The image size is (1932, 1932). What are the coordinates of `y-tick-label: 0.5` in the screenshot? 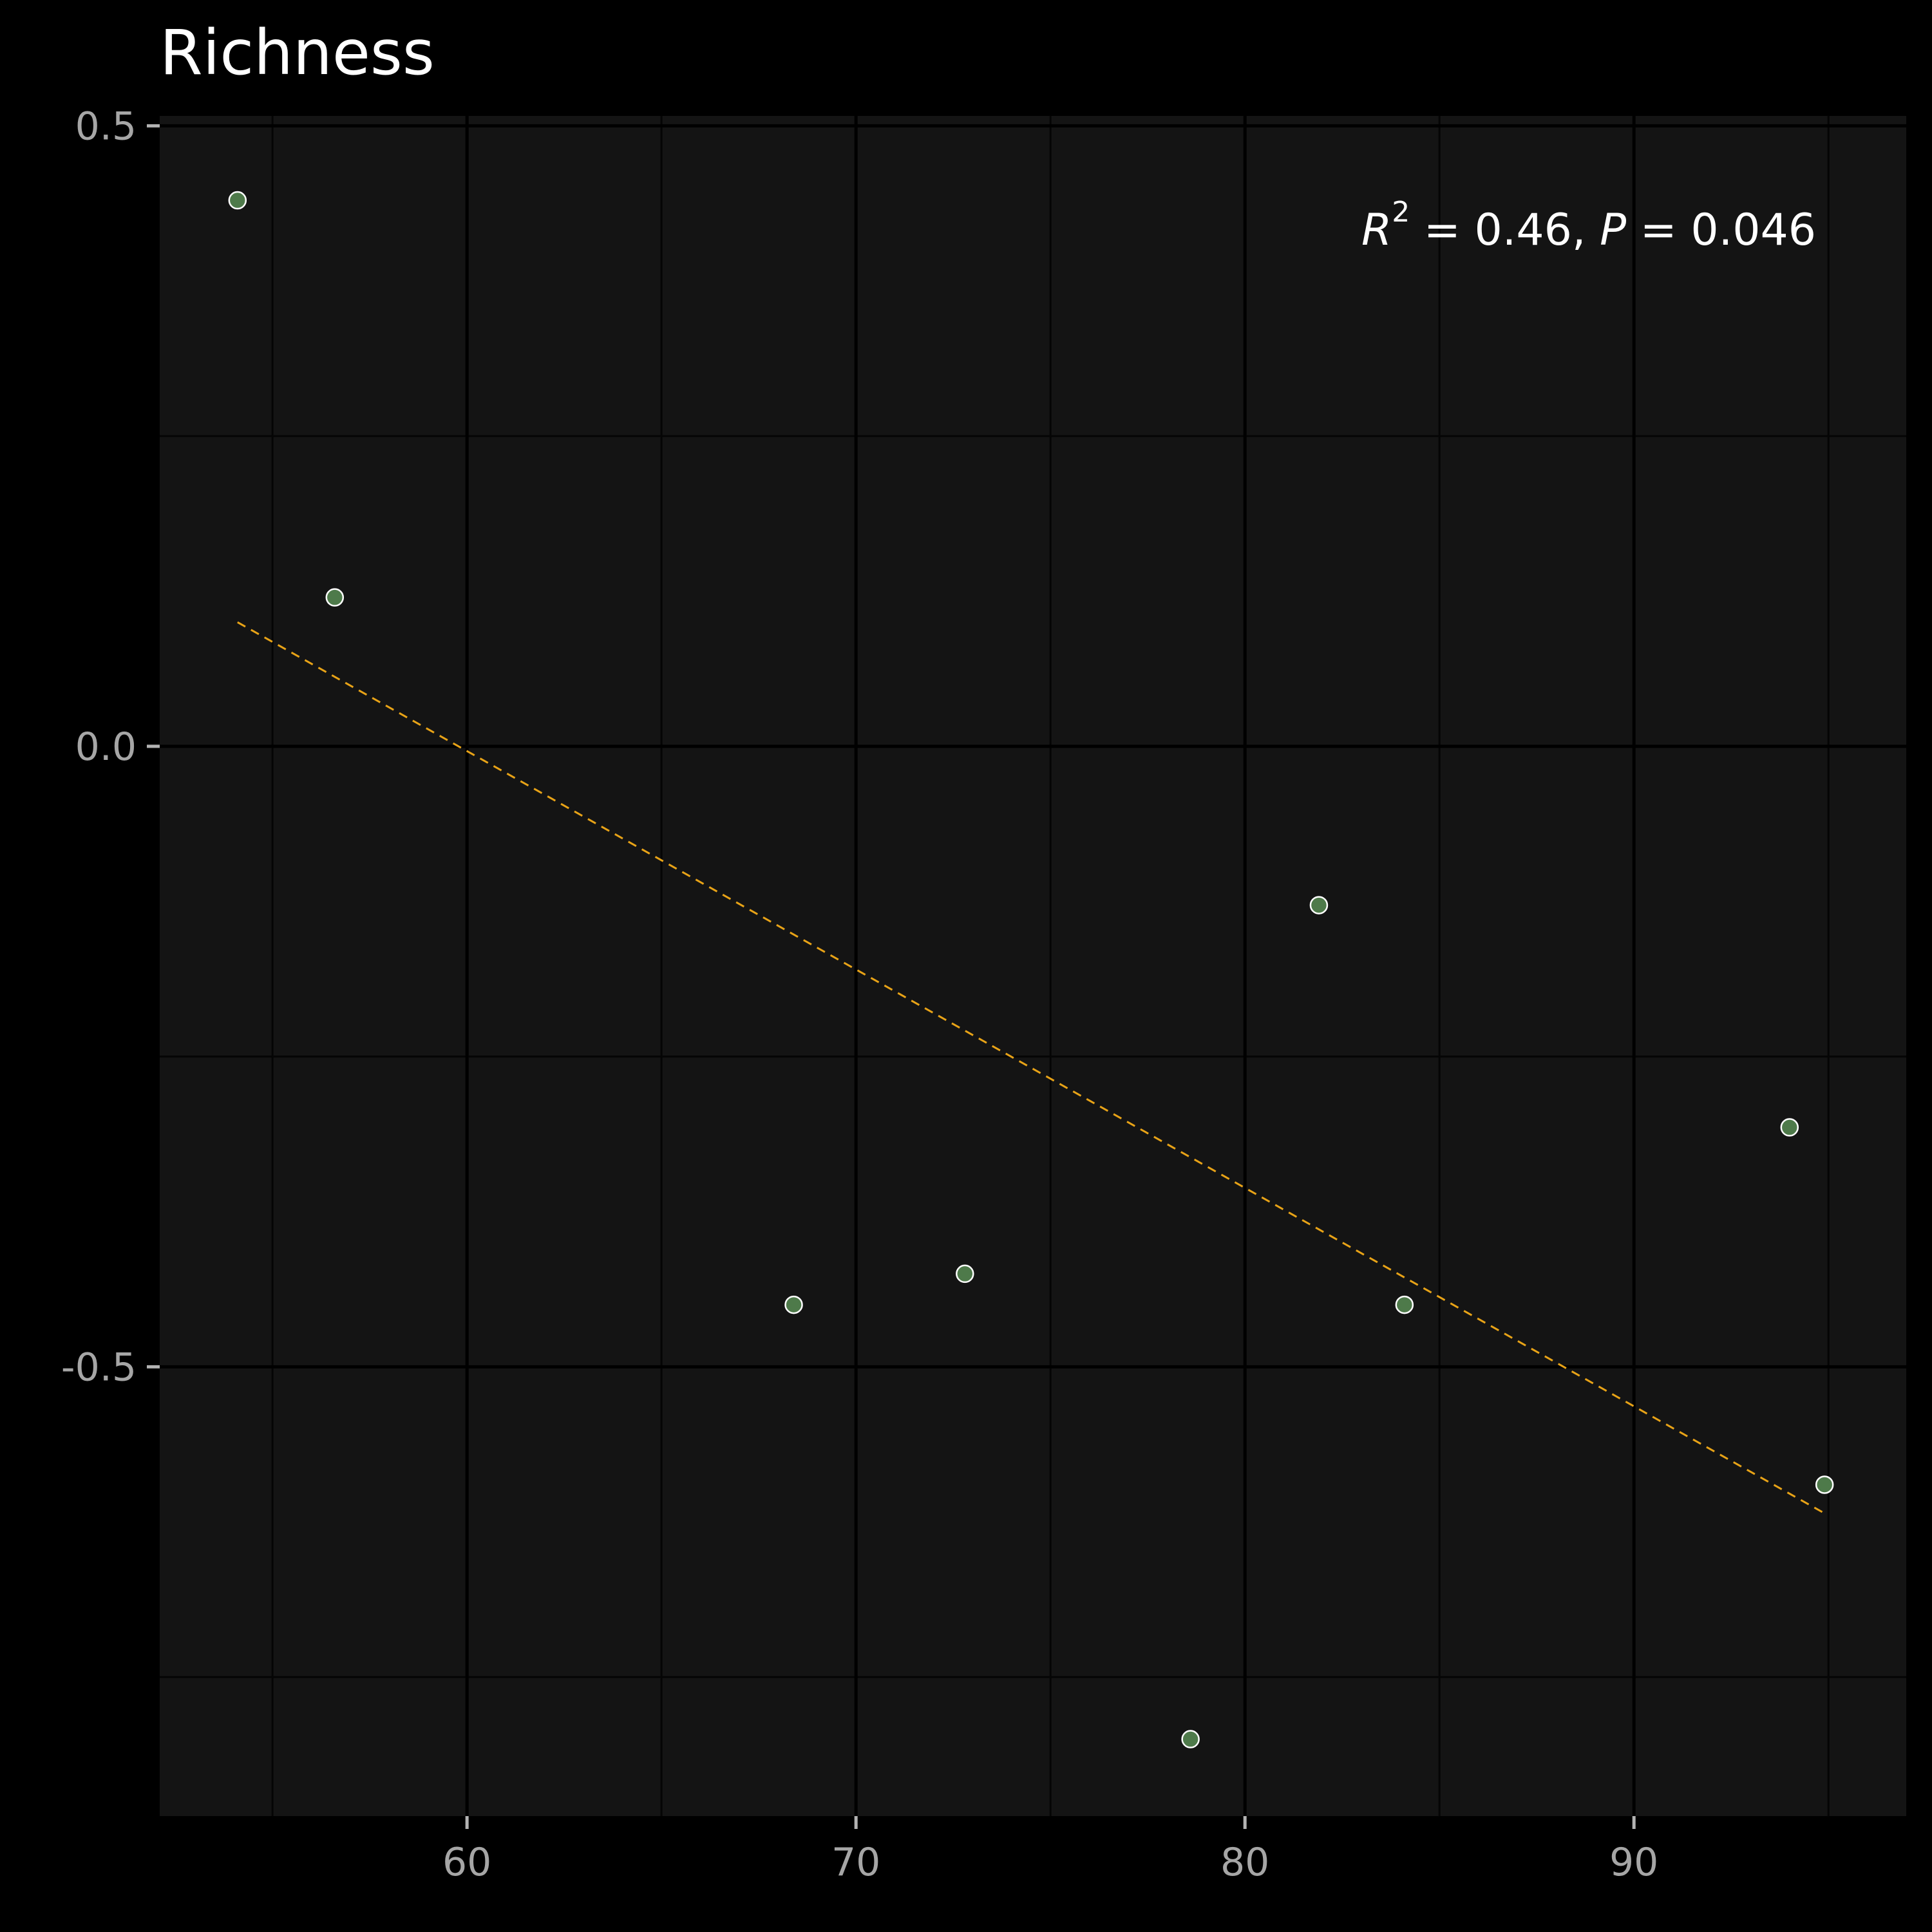 It's located at (106, 127).